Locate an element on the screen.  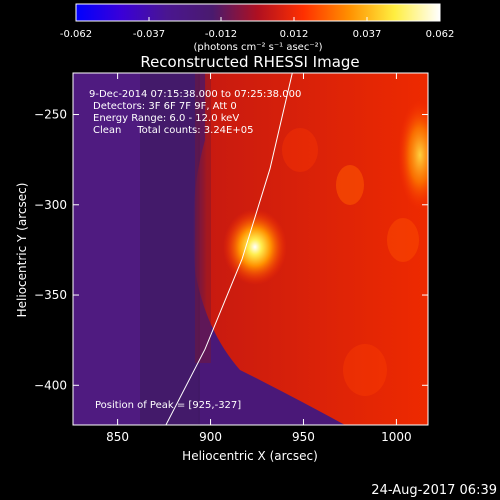
peak-position-label: Position of Peak = [925,-327] is located at coordinates (168, 405).